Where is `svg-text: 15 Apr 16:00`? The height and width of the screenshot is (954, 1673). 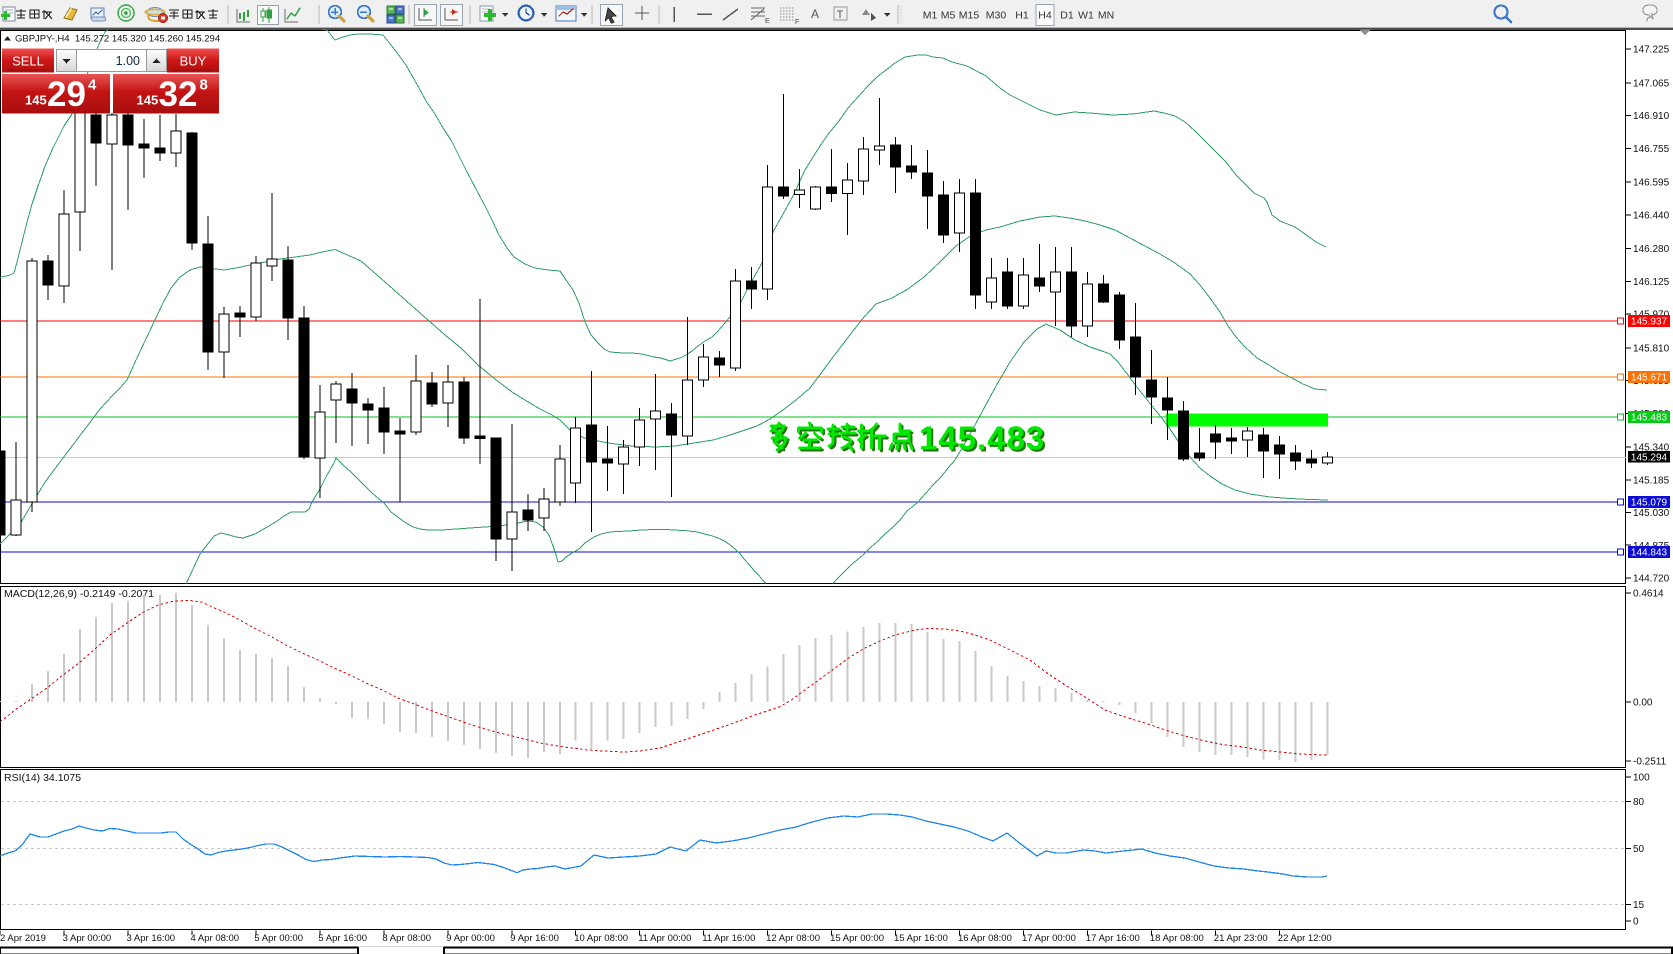 svg-text: 15 Apr 16:00 is located at coordinates (921, 938).